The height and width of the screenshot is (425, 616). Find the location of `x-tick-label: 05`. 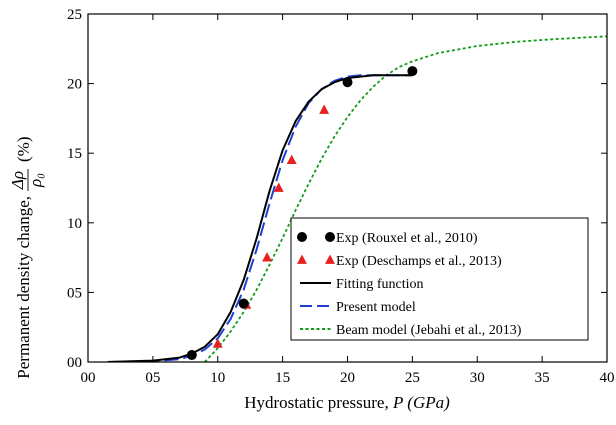

x-tick-label: 05 is located at coordinates (152, 378).